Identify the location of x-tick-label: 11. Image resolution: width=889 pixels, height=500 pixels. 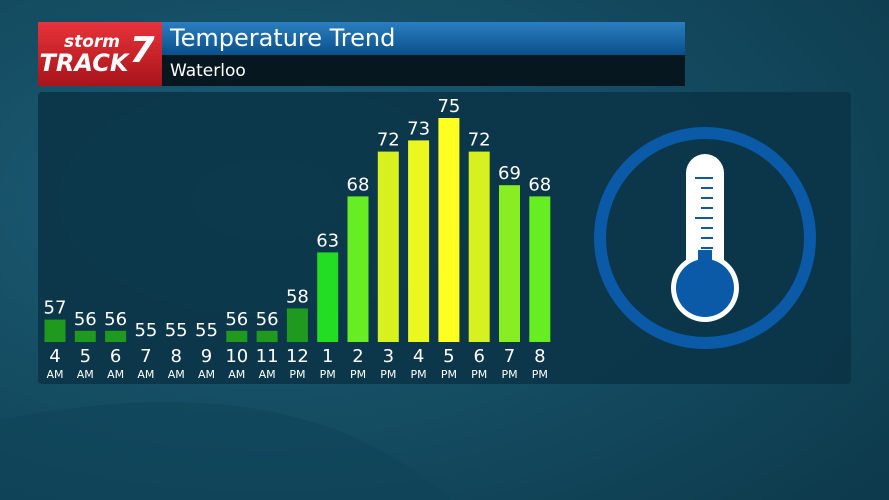
(267, 356).